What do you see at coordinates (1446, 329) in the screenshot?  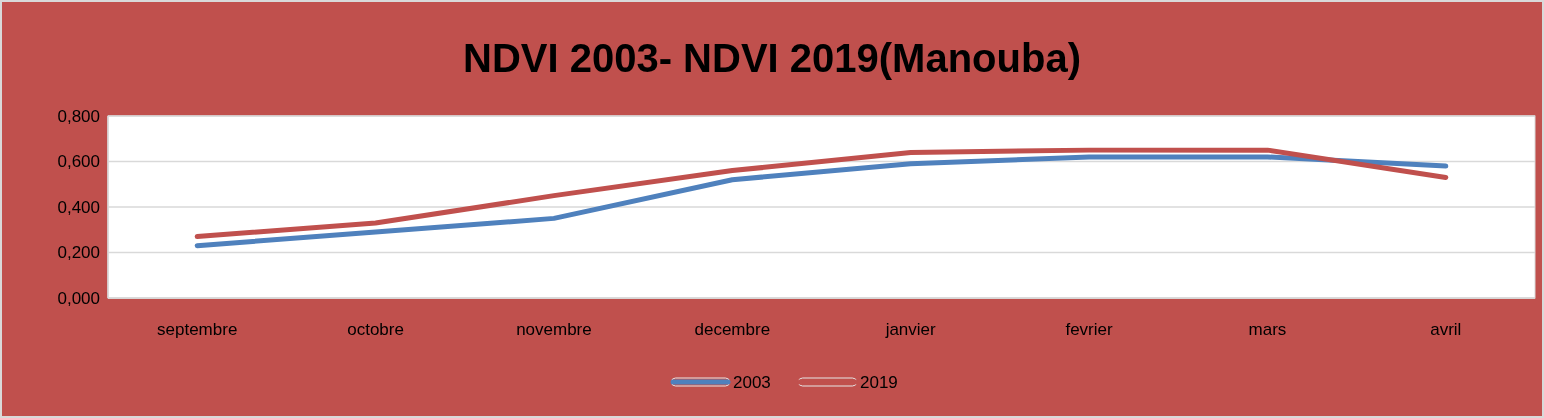 I see `x-tick-label: avril` at bounding box center [1446, 329].